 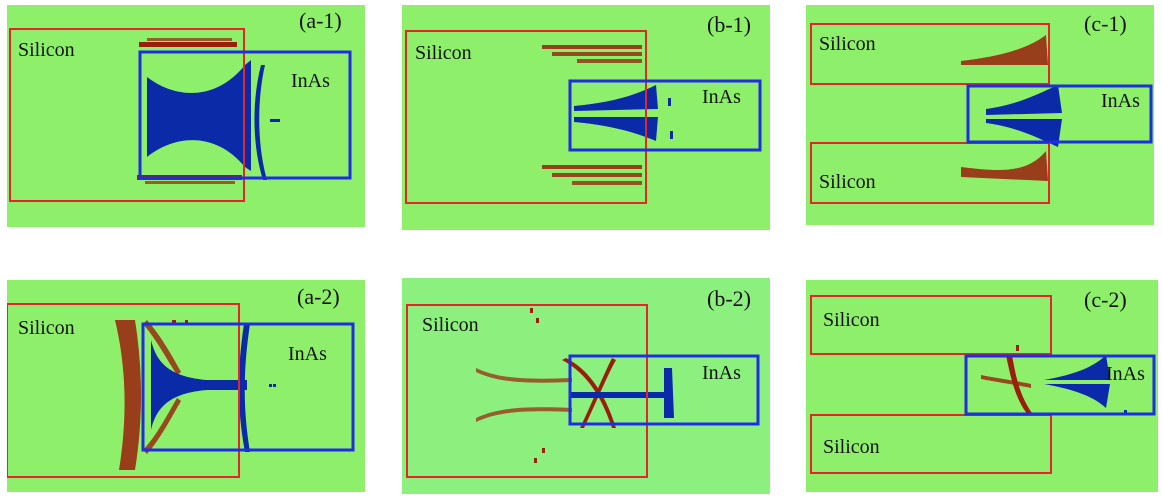 I want to click on panel-c1: (c-1) Silicon Silicon InAs, so click(x=980, y=115).